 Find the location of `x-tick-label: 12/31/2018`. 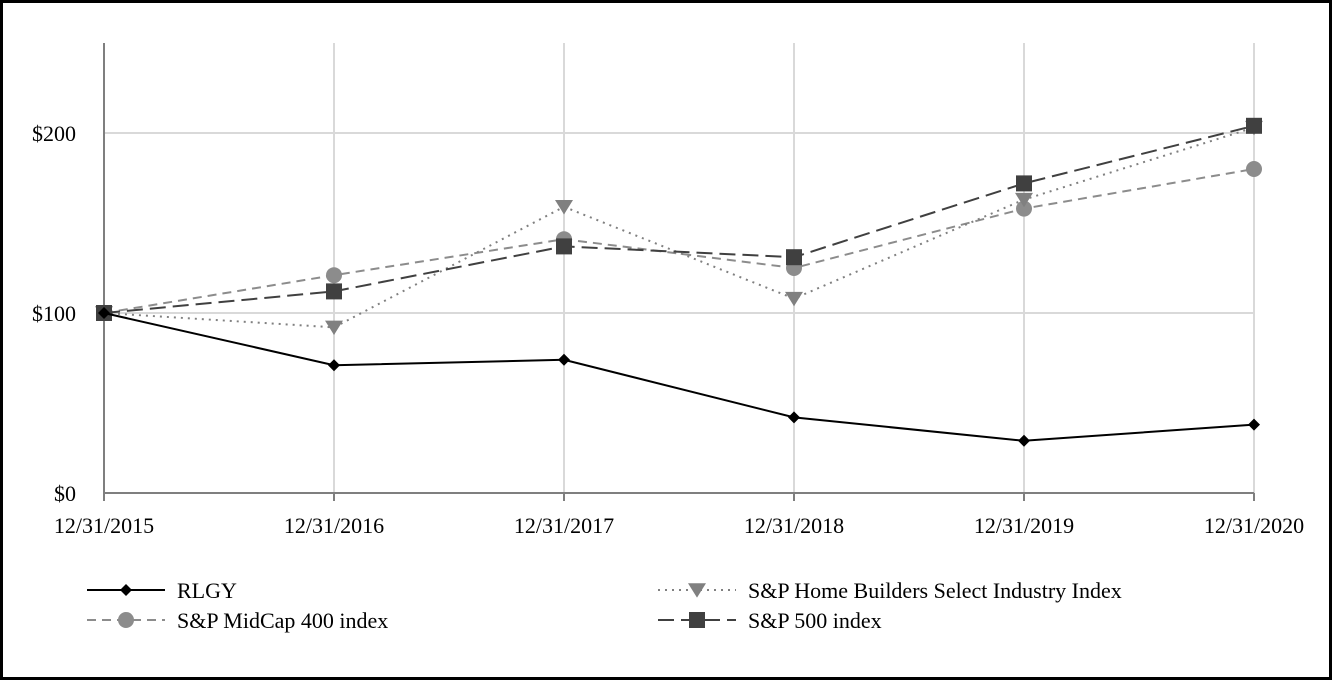

x-tick-label: 12/31/2018 is located at coordinates (794, 525).